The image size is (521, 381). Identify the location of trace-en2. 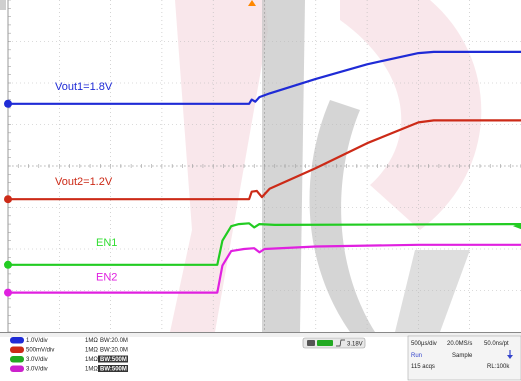
(264, 268).